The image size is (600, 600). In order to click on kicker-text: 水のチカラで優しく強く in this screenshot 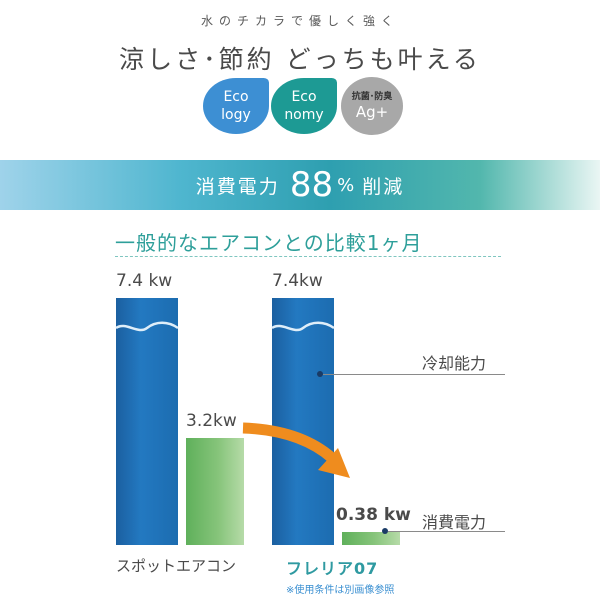, I will do `click(299, 21)`.